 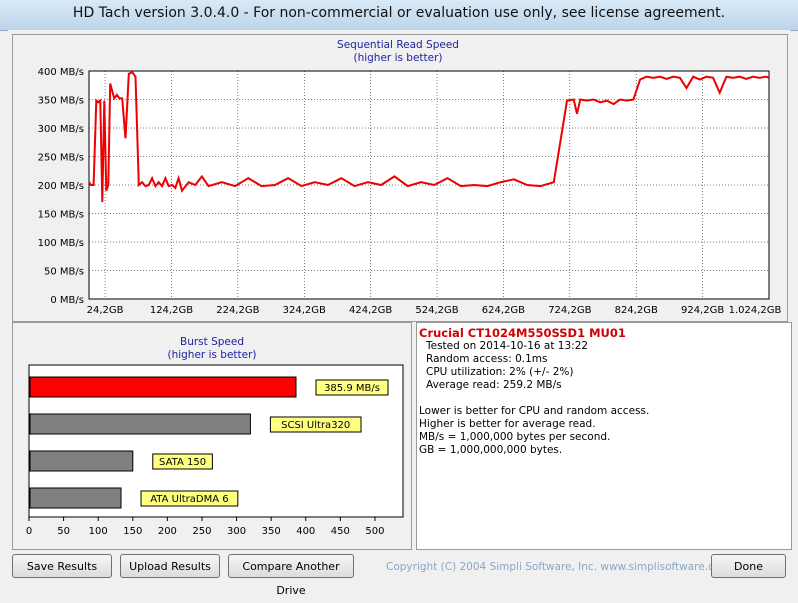 I want to click on burst-bar-label: SATA 150, so click(x=182, y=462).